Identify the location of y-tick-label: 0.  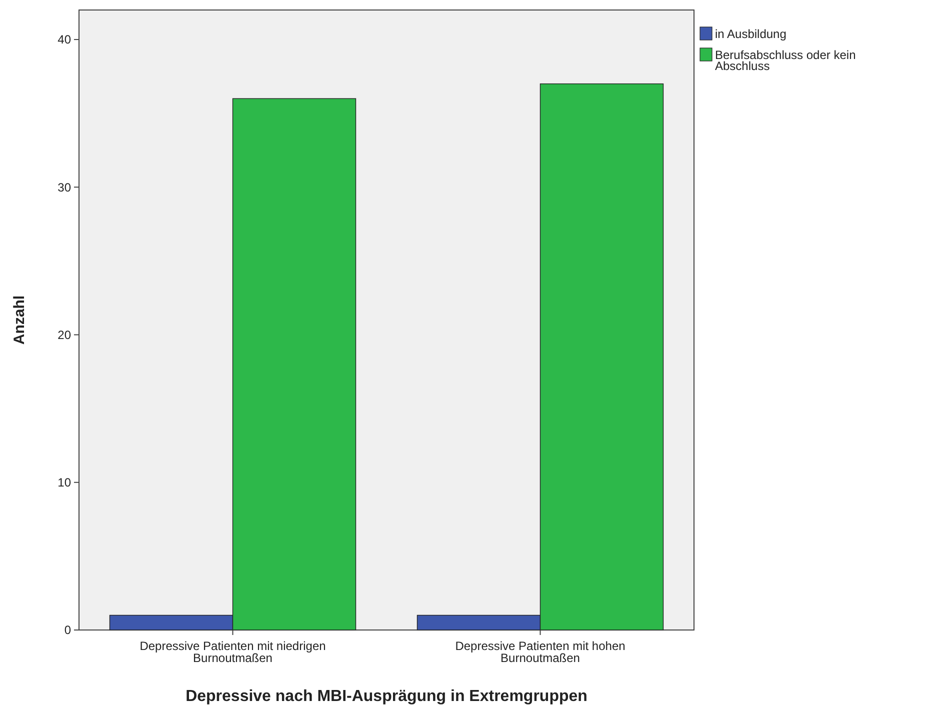
(68, 630).